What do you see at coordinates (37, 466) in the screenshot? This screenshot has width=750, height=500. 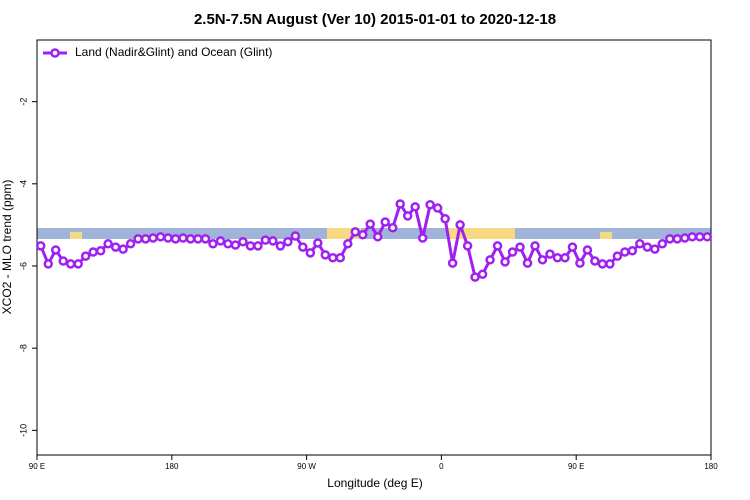 I see `x-tick-label: 90 E` at bounding box center [37, 466].